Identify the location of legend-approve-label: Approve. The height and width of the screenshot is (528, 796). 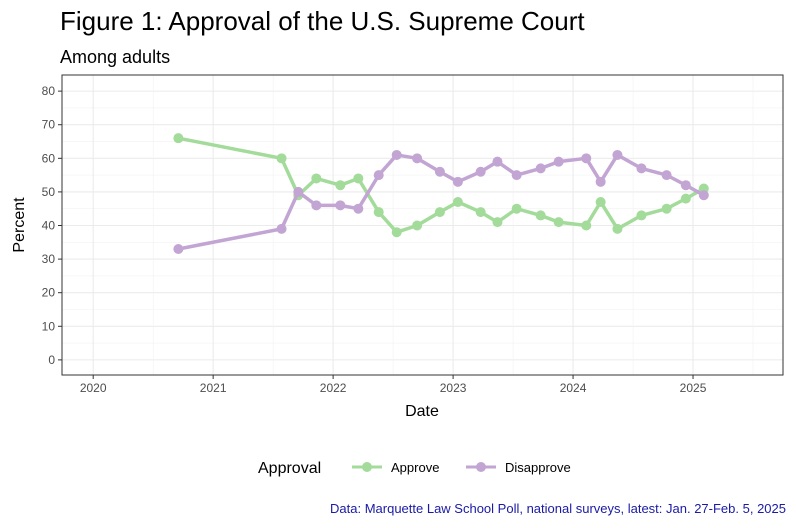
(415, 467).